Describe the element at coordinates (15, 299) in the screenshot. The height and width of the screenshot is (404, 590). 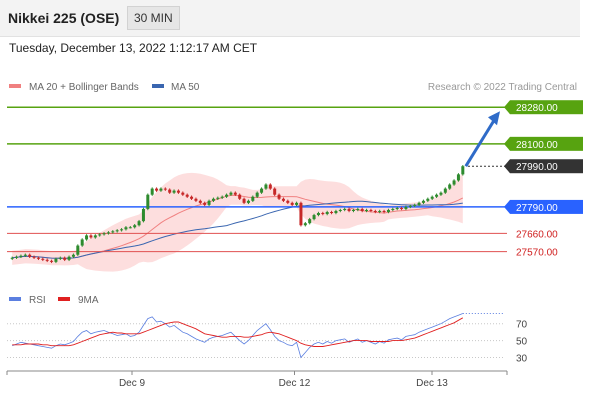
I see `rsi-legend-swatch` at that location.